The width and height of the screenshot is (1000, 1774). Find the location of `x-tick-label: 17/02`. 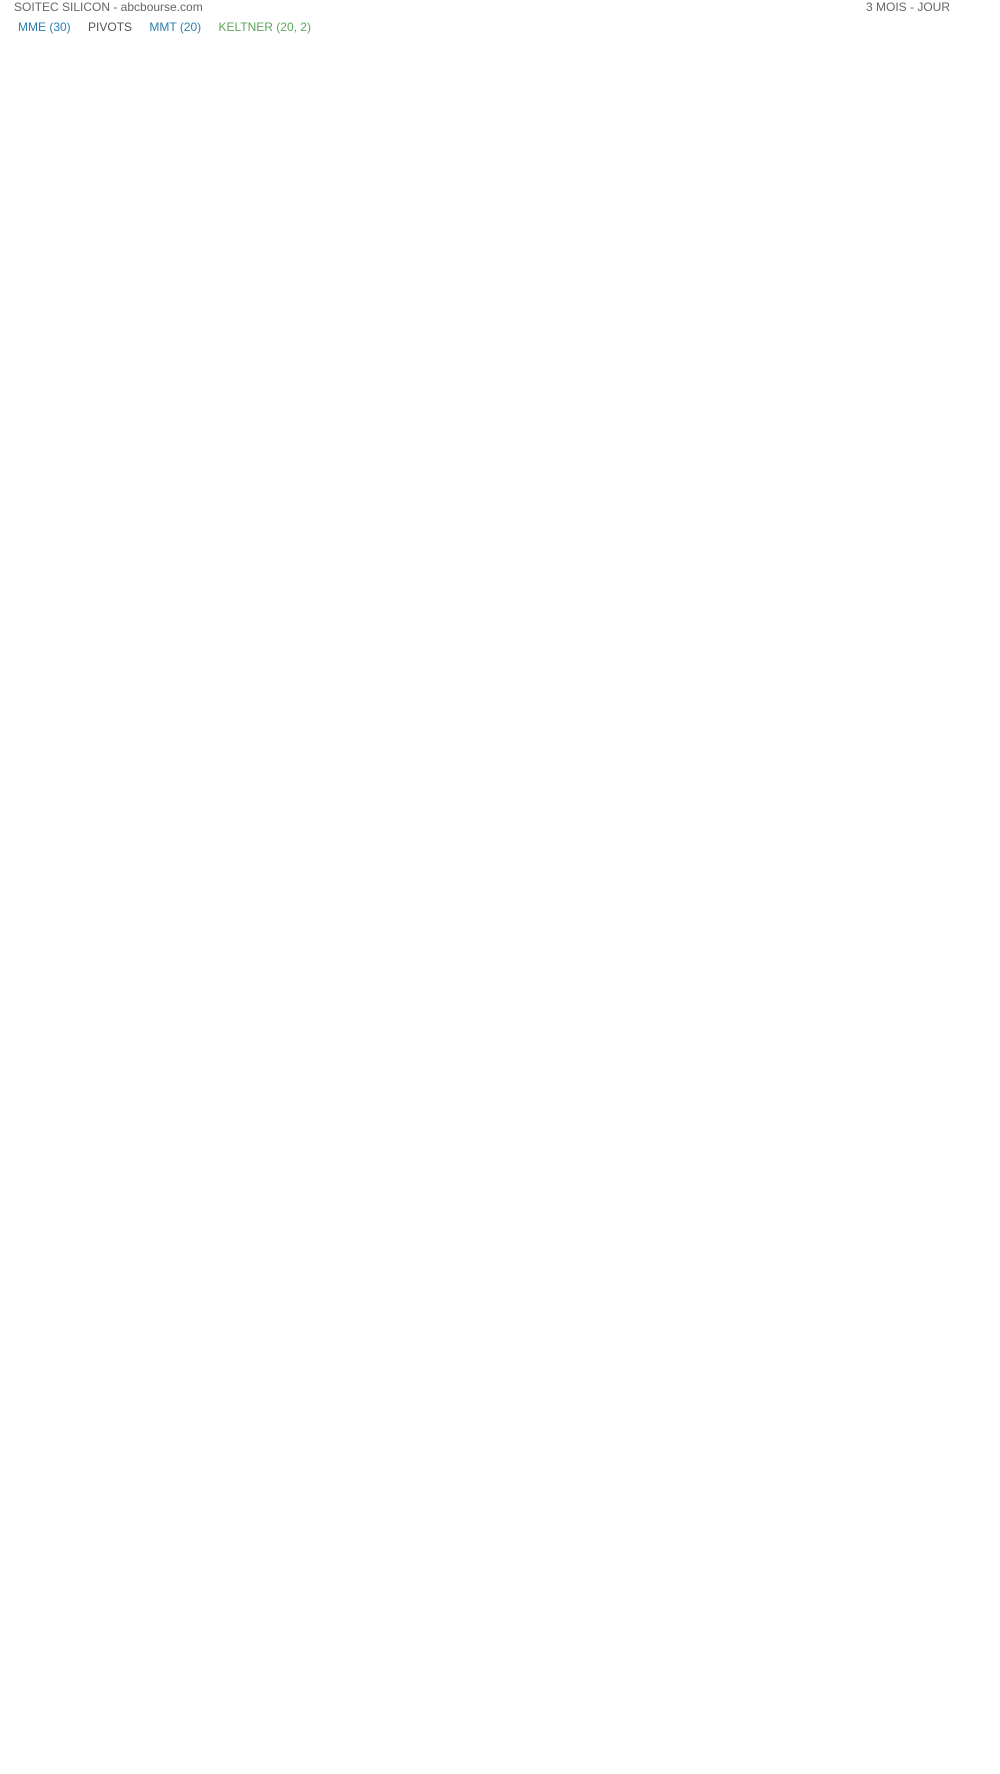

x-tick-label: 17/02 is located at coordinates (712, 1765).